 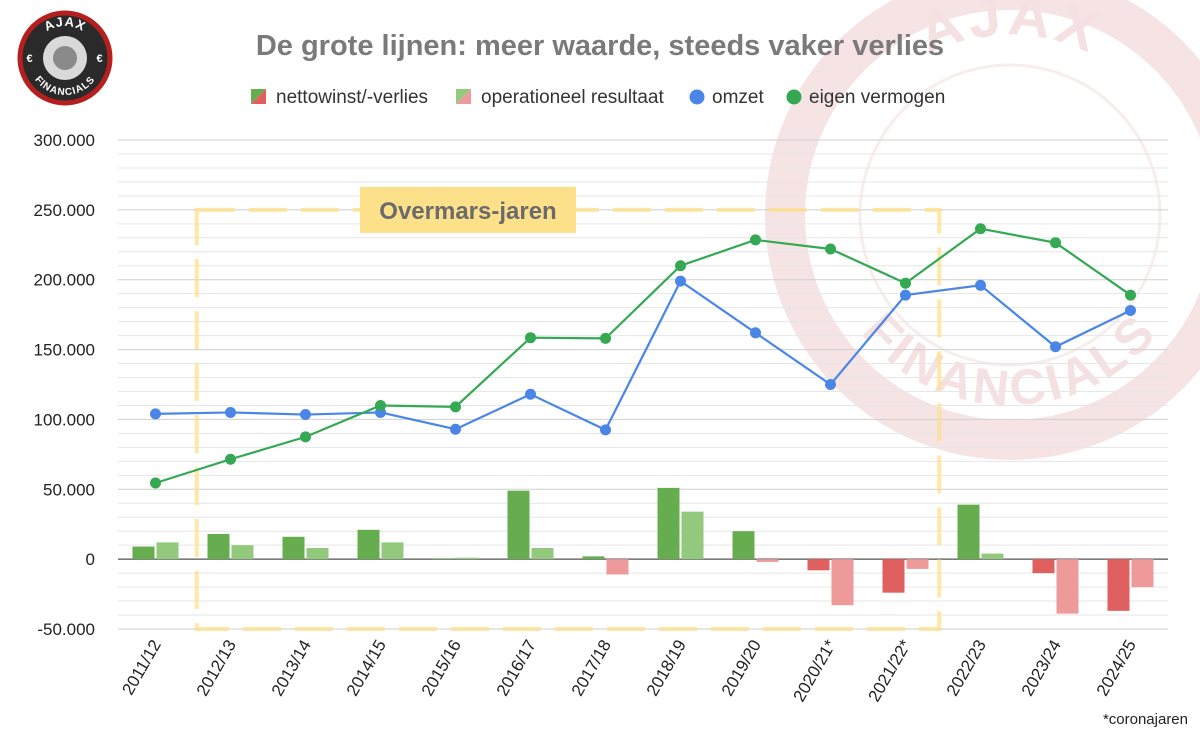 What do you see at coordinates (64, 280) in the screenshot?
I see `y-tick-label: 200.000` at bounding box center [64, 280].